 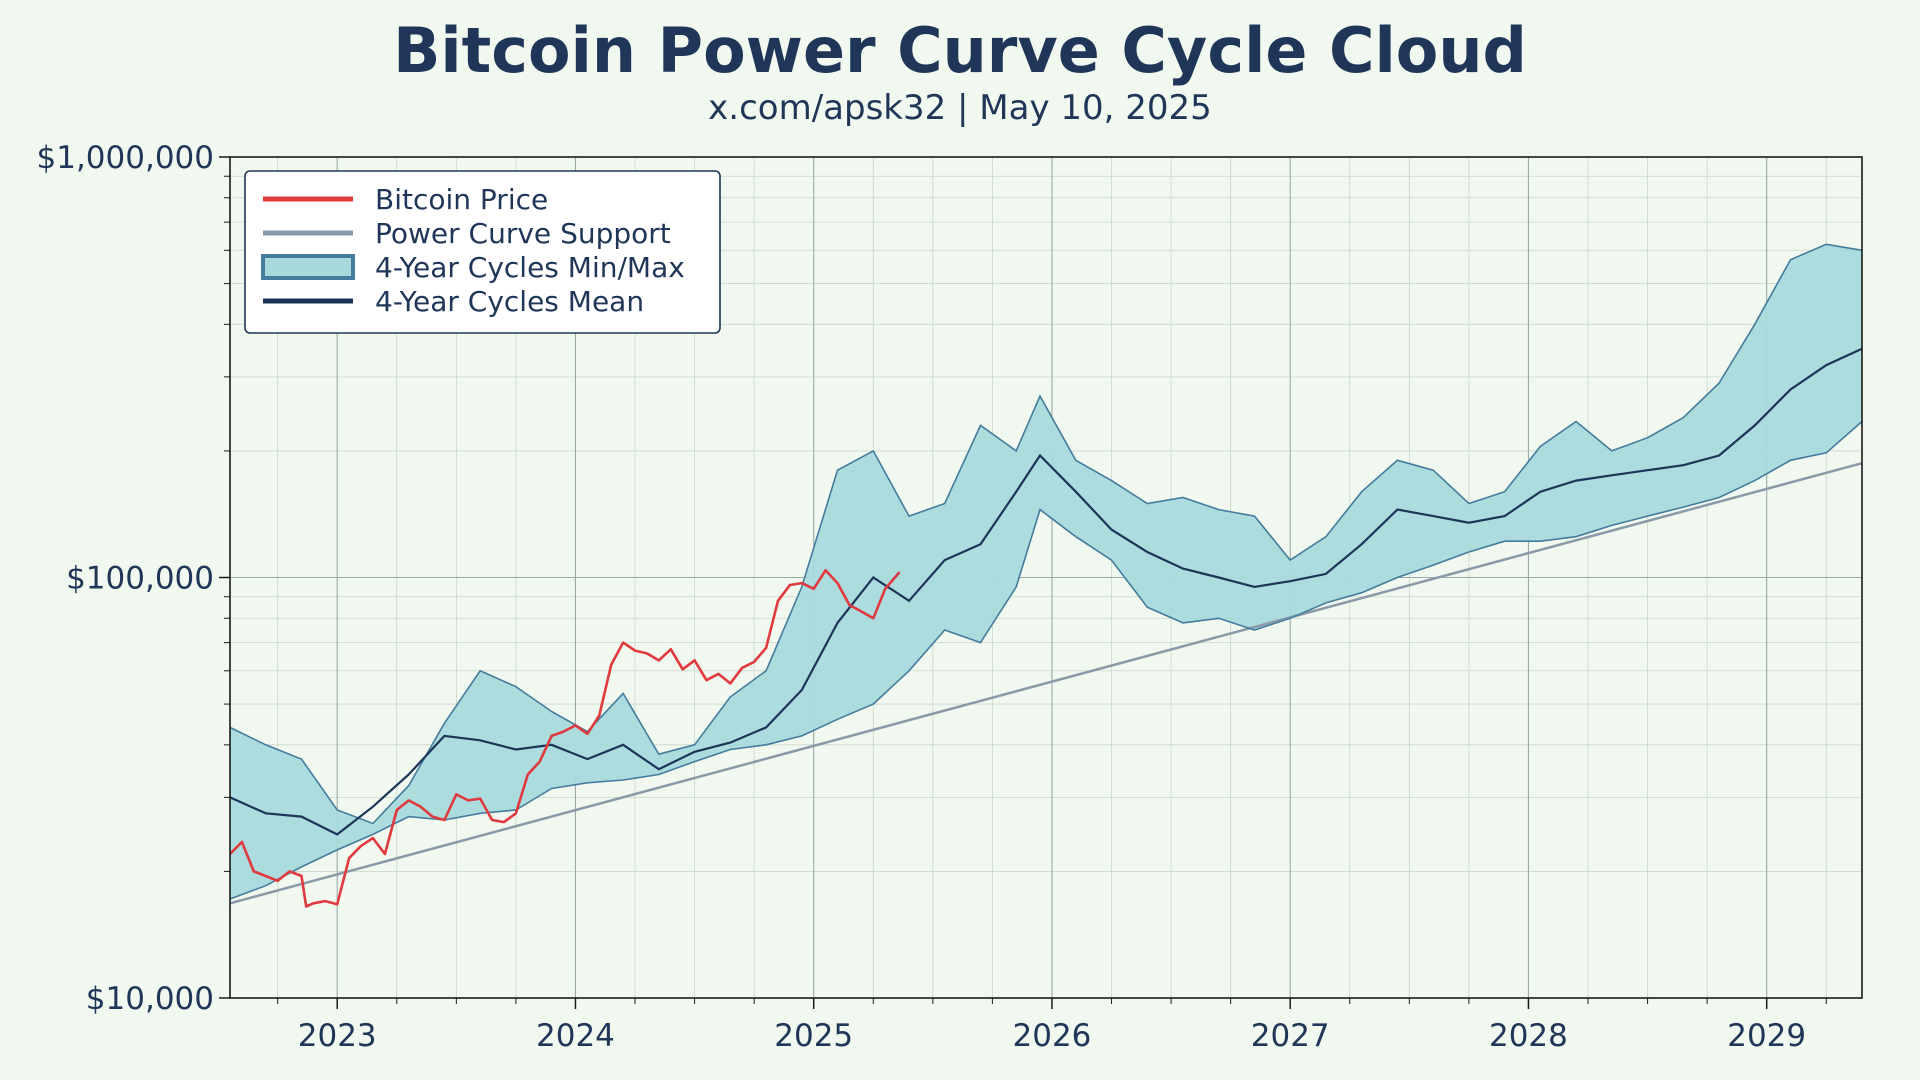 What do you see at coordinates (461, 199) in the screenshot?
I see `legend-label: Bitcoin Price` at bounding box center [461, 199].